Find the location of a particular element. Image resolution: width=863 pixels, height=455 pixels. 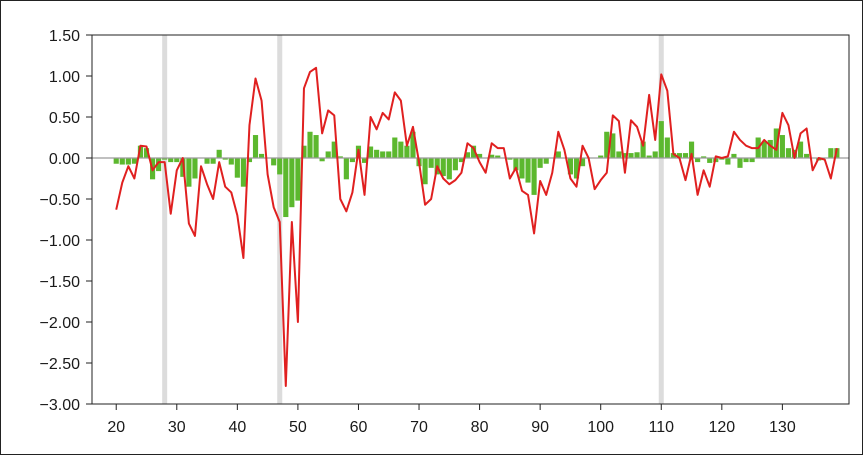

x-tick-label: 80 is located at coordinates (480, 427).